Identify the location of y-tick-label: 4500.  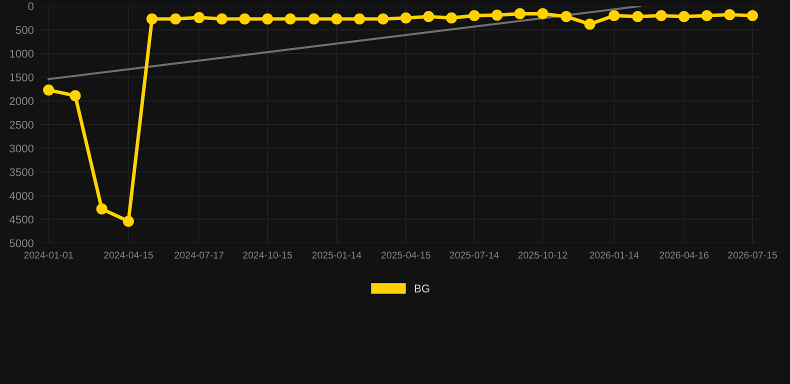
(21, 220).